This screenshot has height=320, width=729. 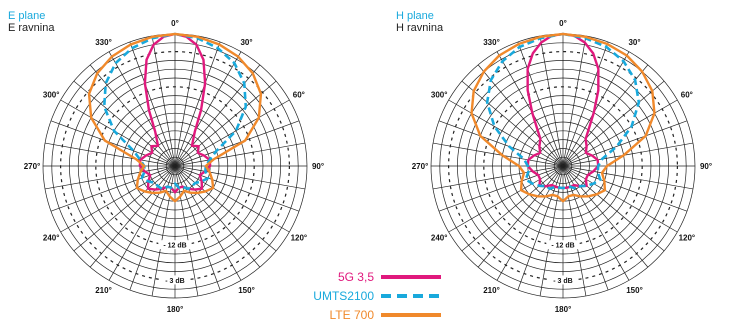 What do you see at coordinates (420, 28) in the screenshot?
I see `h-plane-title-local: H ravnina` at bounding box center [420, 28].